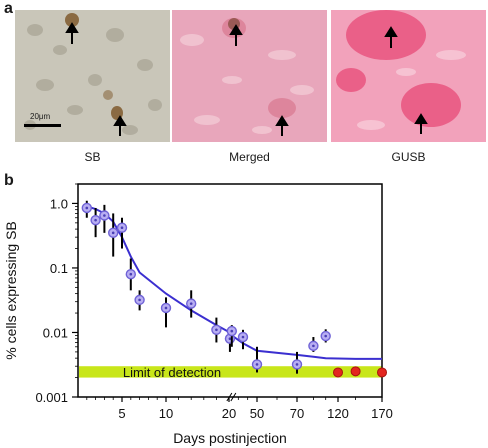 The image size is (488, 448). I want to click on micrograph-merged-label: Merged, so click(249, 157).